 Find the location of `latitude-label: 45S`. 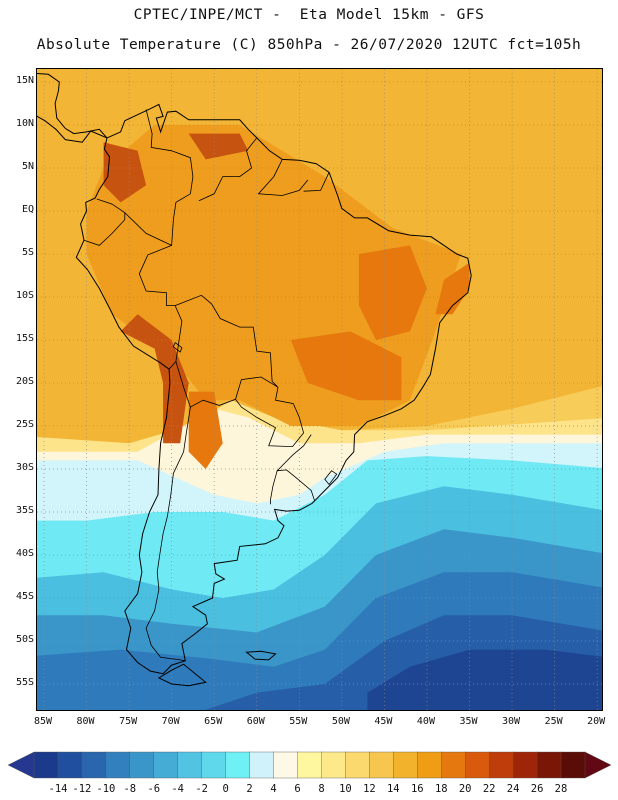

latitude-label: 45S is located at coordinates (24, 596).